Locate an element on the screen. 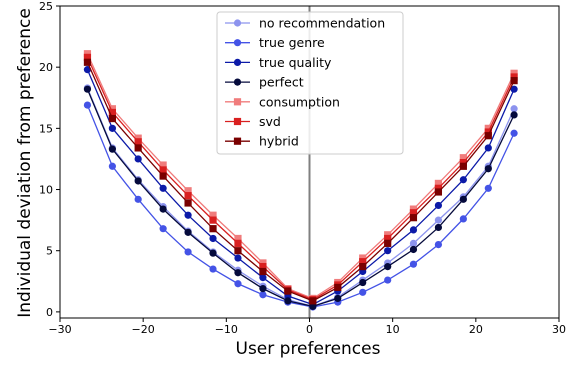 This screenshot has width=579, height=365. x-axis-ticks: −30 −20 −10 0 10 20 30 is located at coordinates (307, 327).